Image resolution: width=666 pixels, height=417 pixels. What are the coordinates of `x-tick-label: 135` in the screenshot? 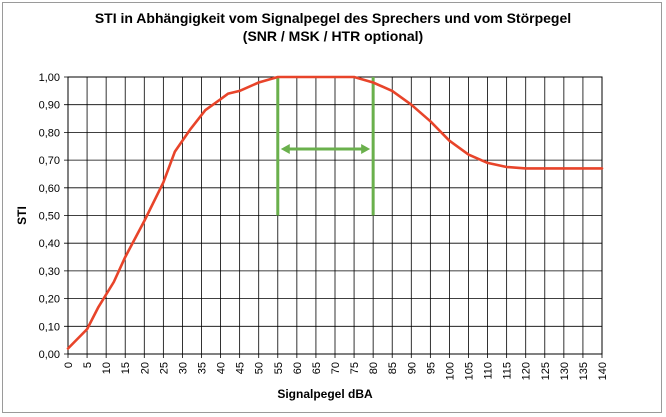 It's located at (584, 371).